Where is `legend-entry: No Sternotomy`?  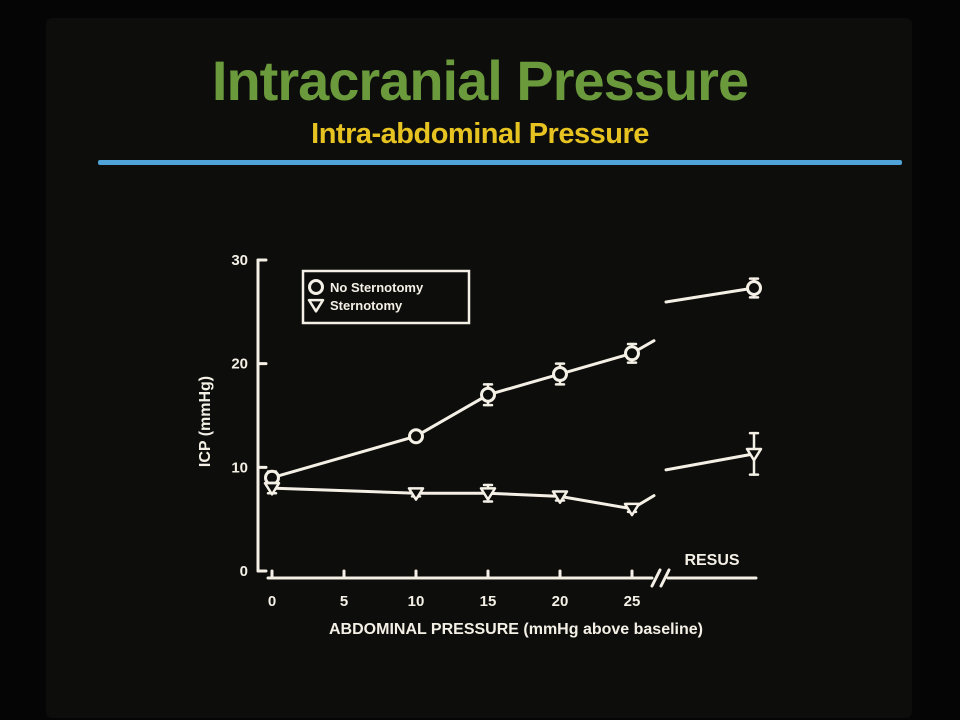
legend-entry: No Sternotomy is located at coordinates (377, 287).